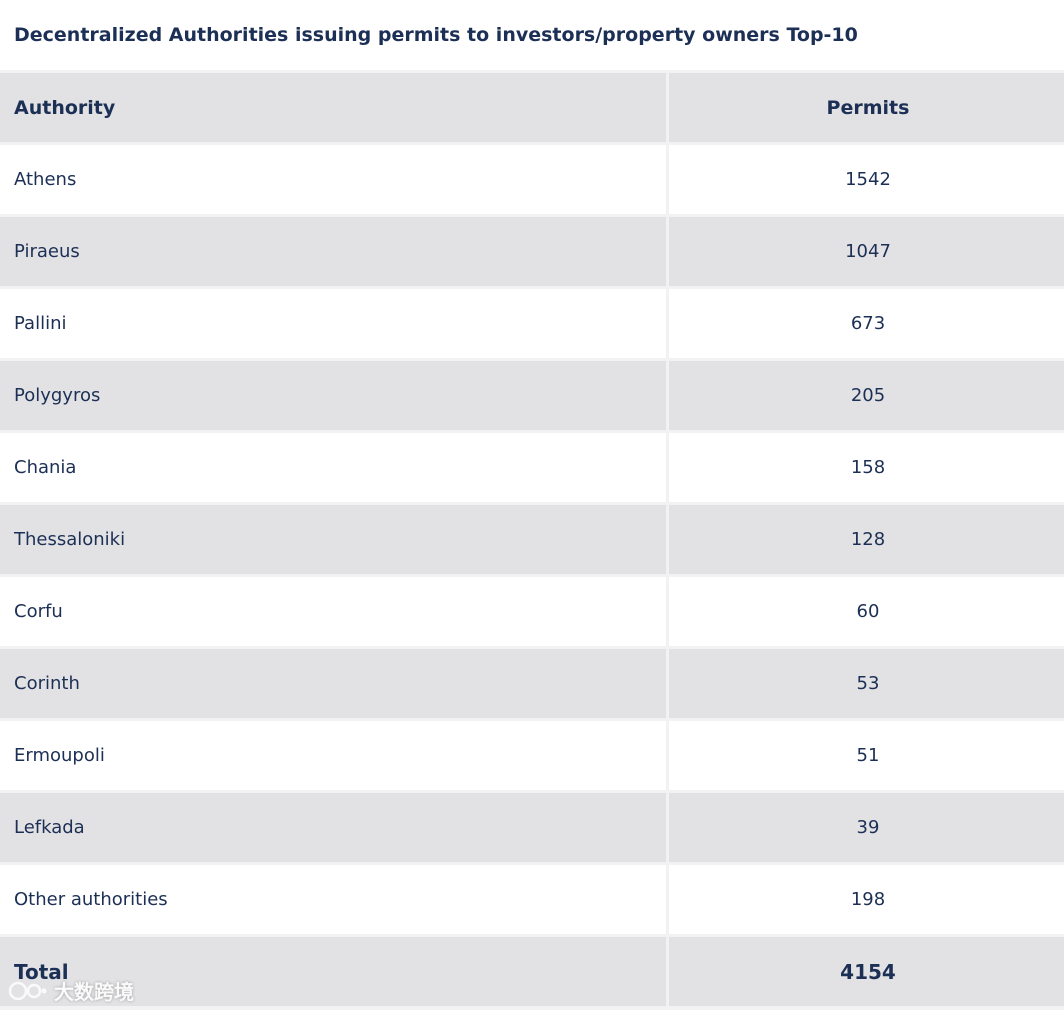 The image size is (1064, 1010). I want to click on column-header-permits: Permits, so click(866, 107).